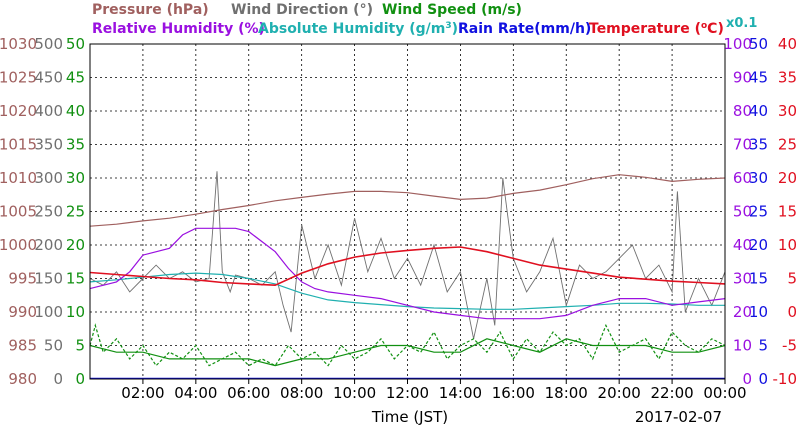 This screenshot has height=439, width=800. What do you see at coordinates (747, 379) in the screenshot?
I see `y-tick-rel-hum: 0` at bounding box center [747, 379].